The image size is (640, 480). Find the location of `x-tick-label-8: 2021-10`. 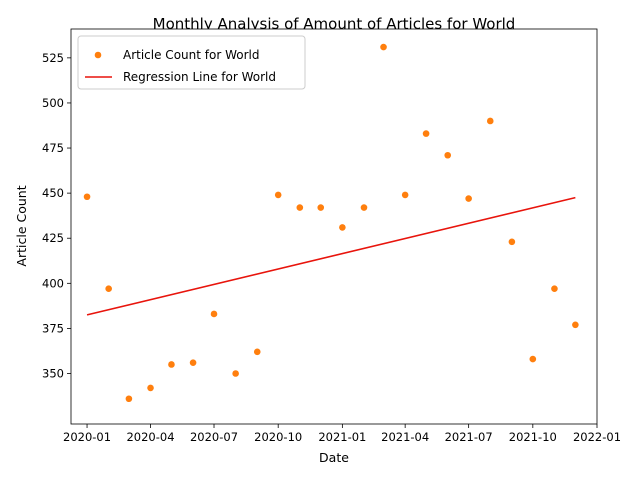

x-tick-label-8: 2021-10 is located at coordinates (533, 437).